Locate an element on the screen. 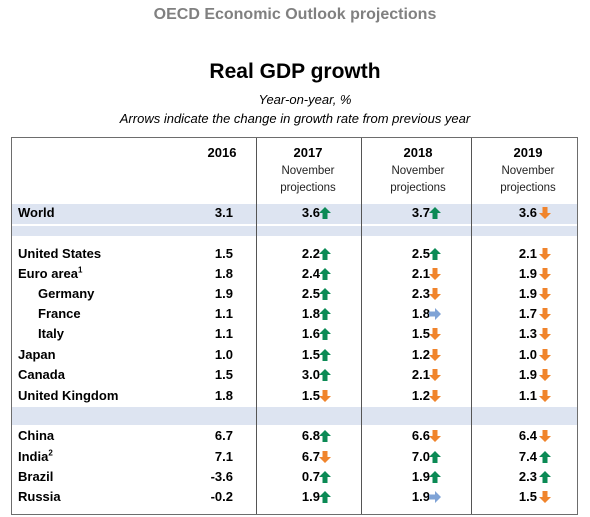 This screenshot has height=517, width=590. value-2017: 3.6 is located at coordinates (310, 212).